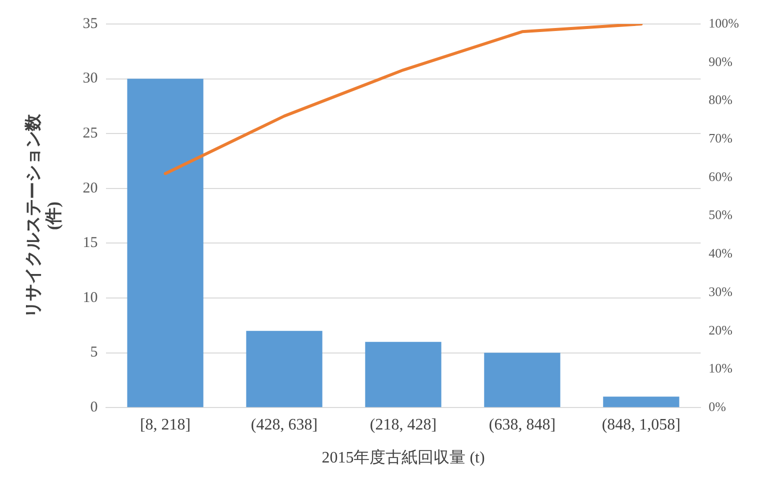 The height and width of the screenshot is (480, 757). What do you see at coordinates (165, 425) in the screenshot?
I see `x-tick-label: [8, 218]` at bounding box center [165, 425].